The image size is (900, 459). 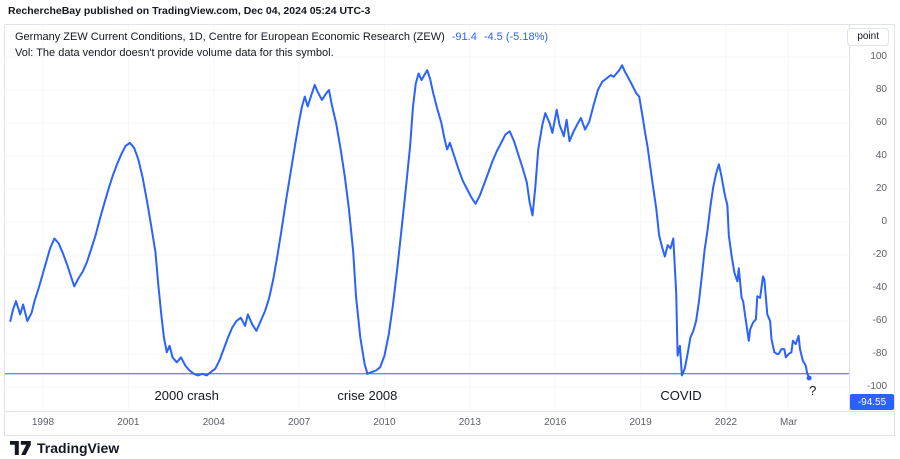 I want to click on footer-brand-label: TradingView, so click(x=78, y=448).